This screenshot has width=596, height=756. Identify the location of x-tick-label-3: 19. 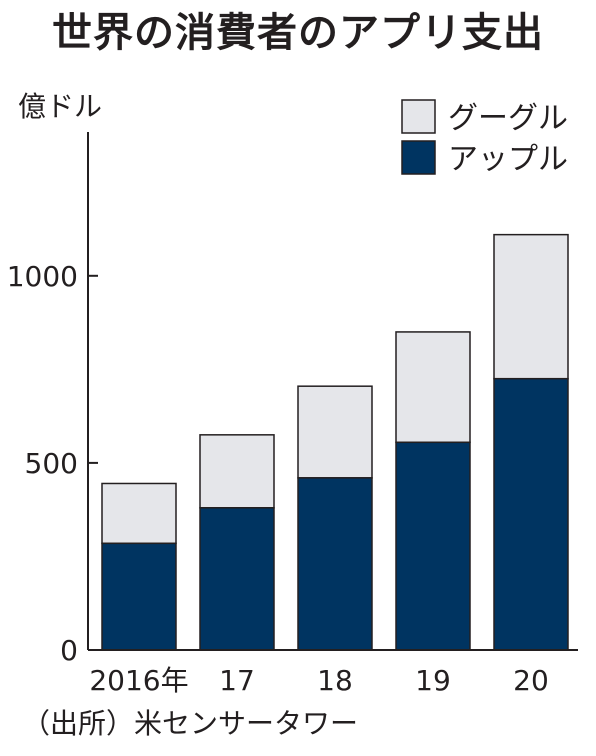
(433, 680).